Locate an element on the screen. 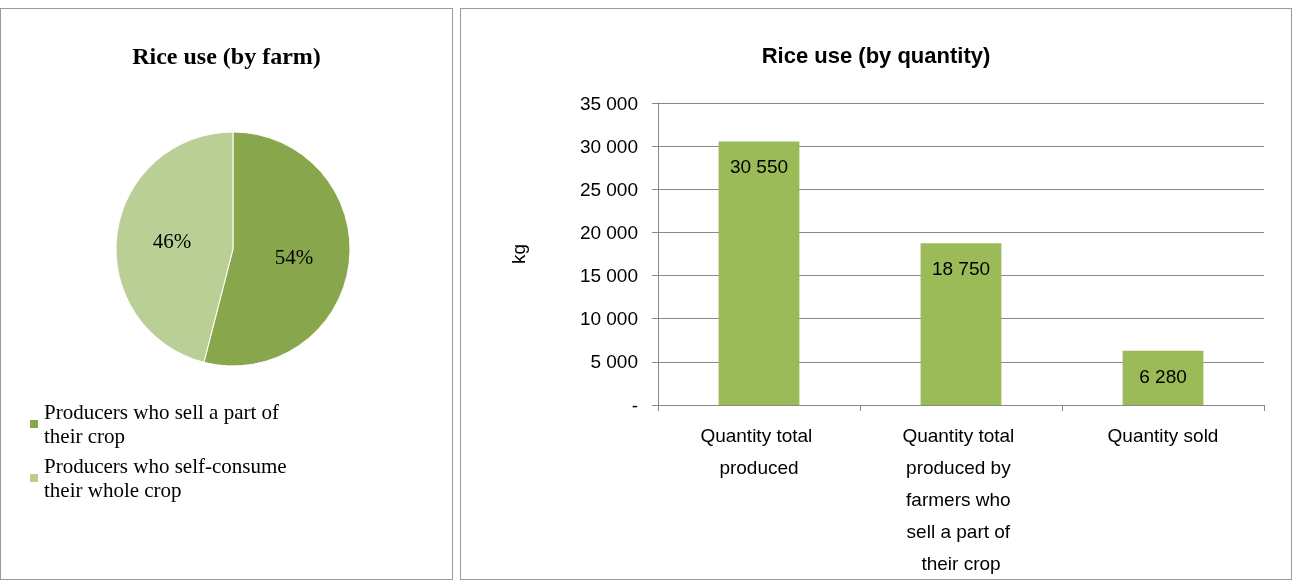  y-tick-label: 20 000 is located at coordinates (608, 232).